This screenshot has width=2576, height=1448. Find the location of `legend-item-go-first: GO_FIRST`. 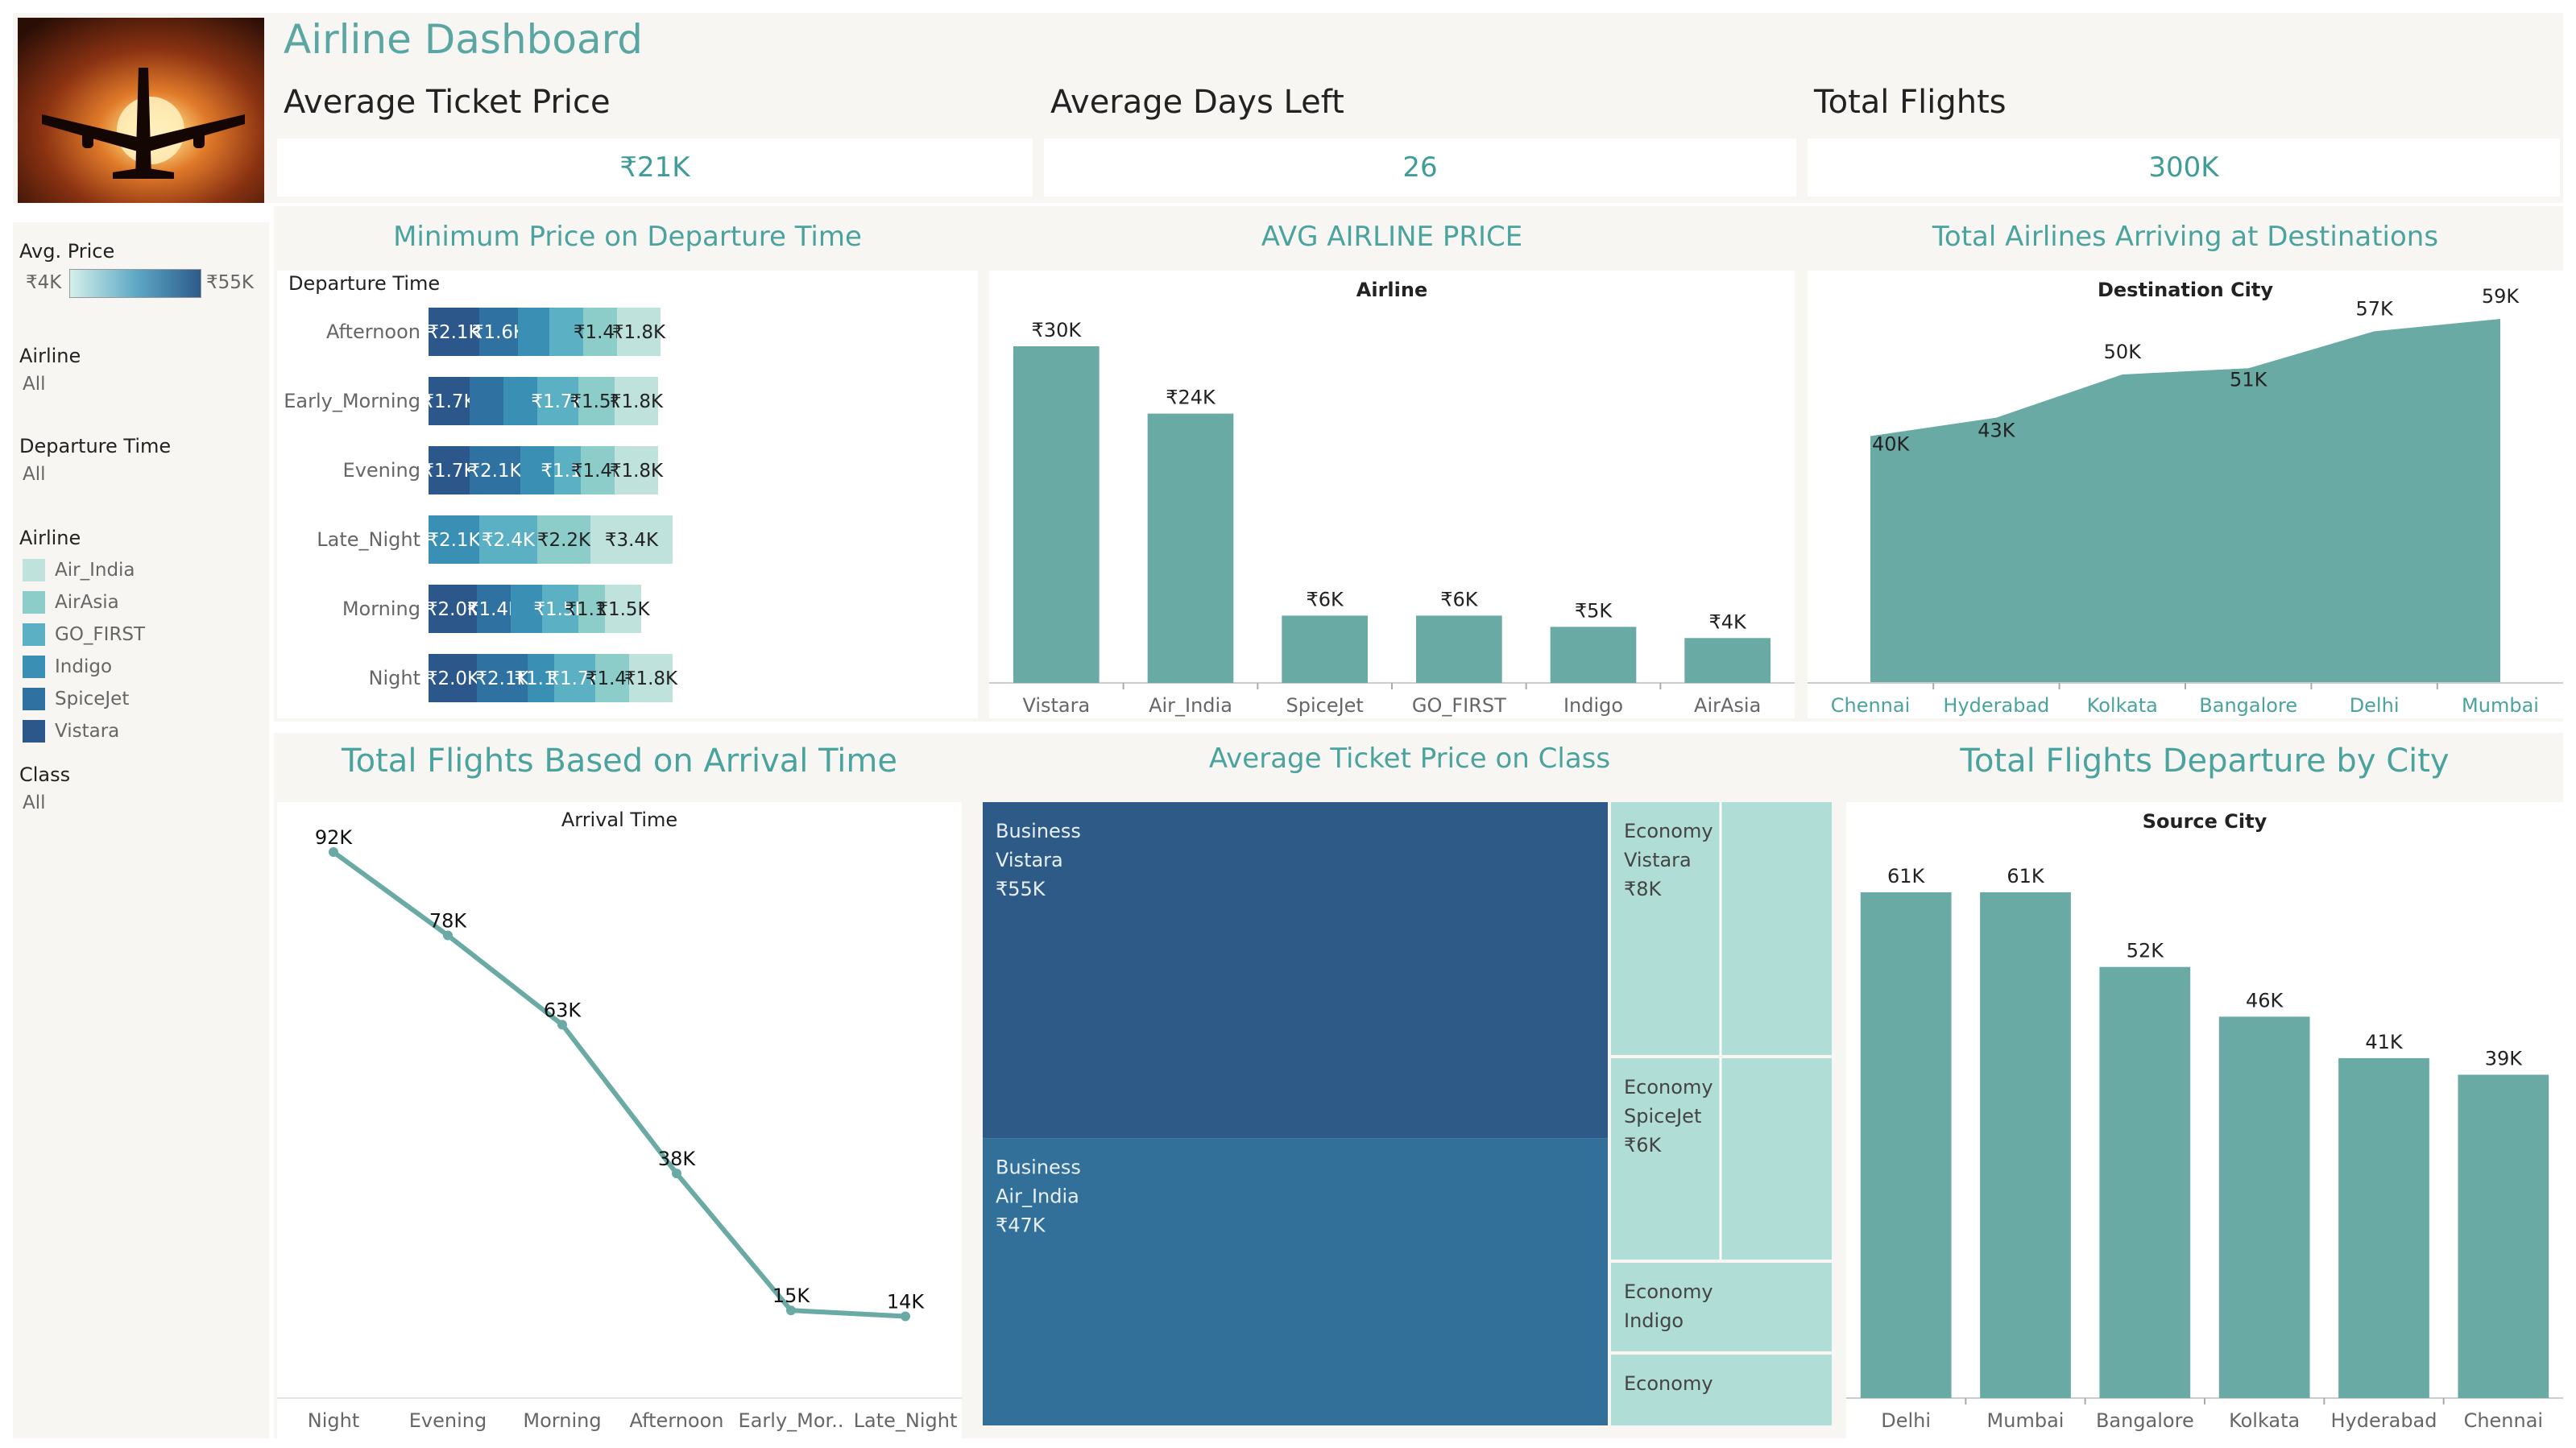

legend-item-go-first: GO_FIRST is located at coordinates (84, 635).